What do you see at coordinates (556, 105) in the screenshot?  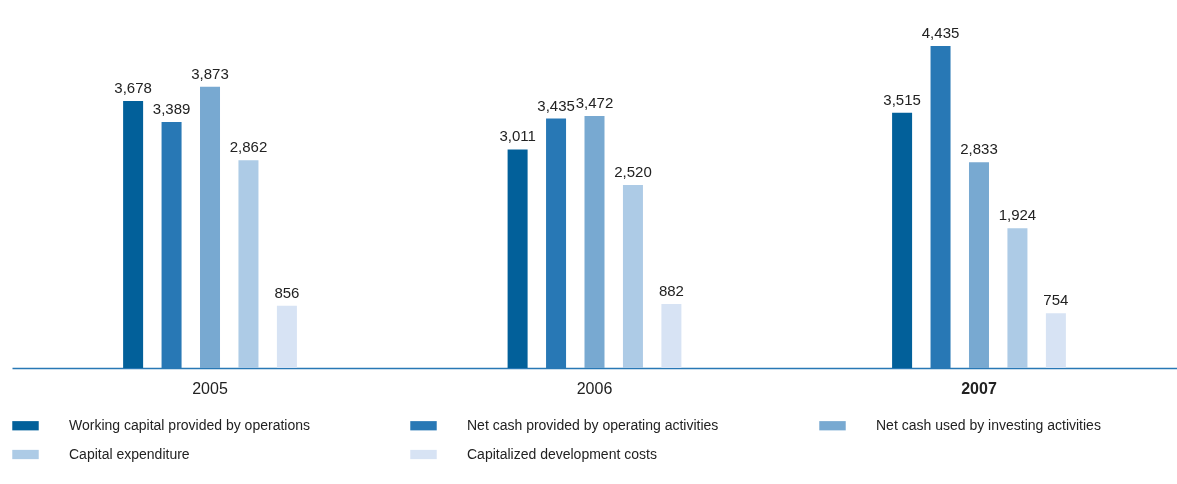 I see `data-label: 3,435` at bounding box center [556, 105].